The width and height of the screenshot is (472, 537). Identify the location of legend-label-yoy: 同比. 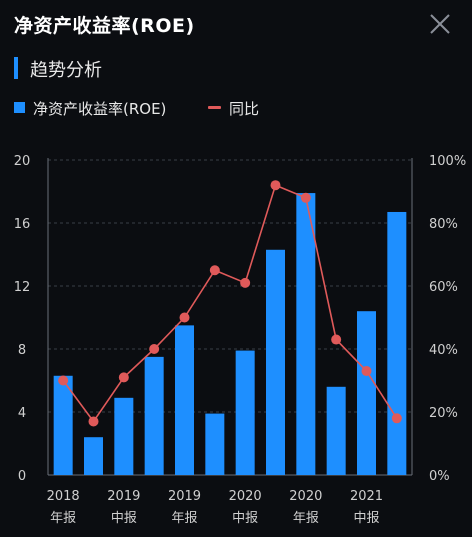
(244, 109).